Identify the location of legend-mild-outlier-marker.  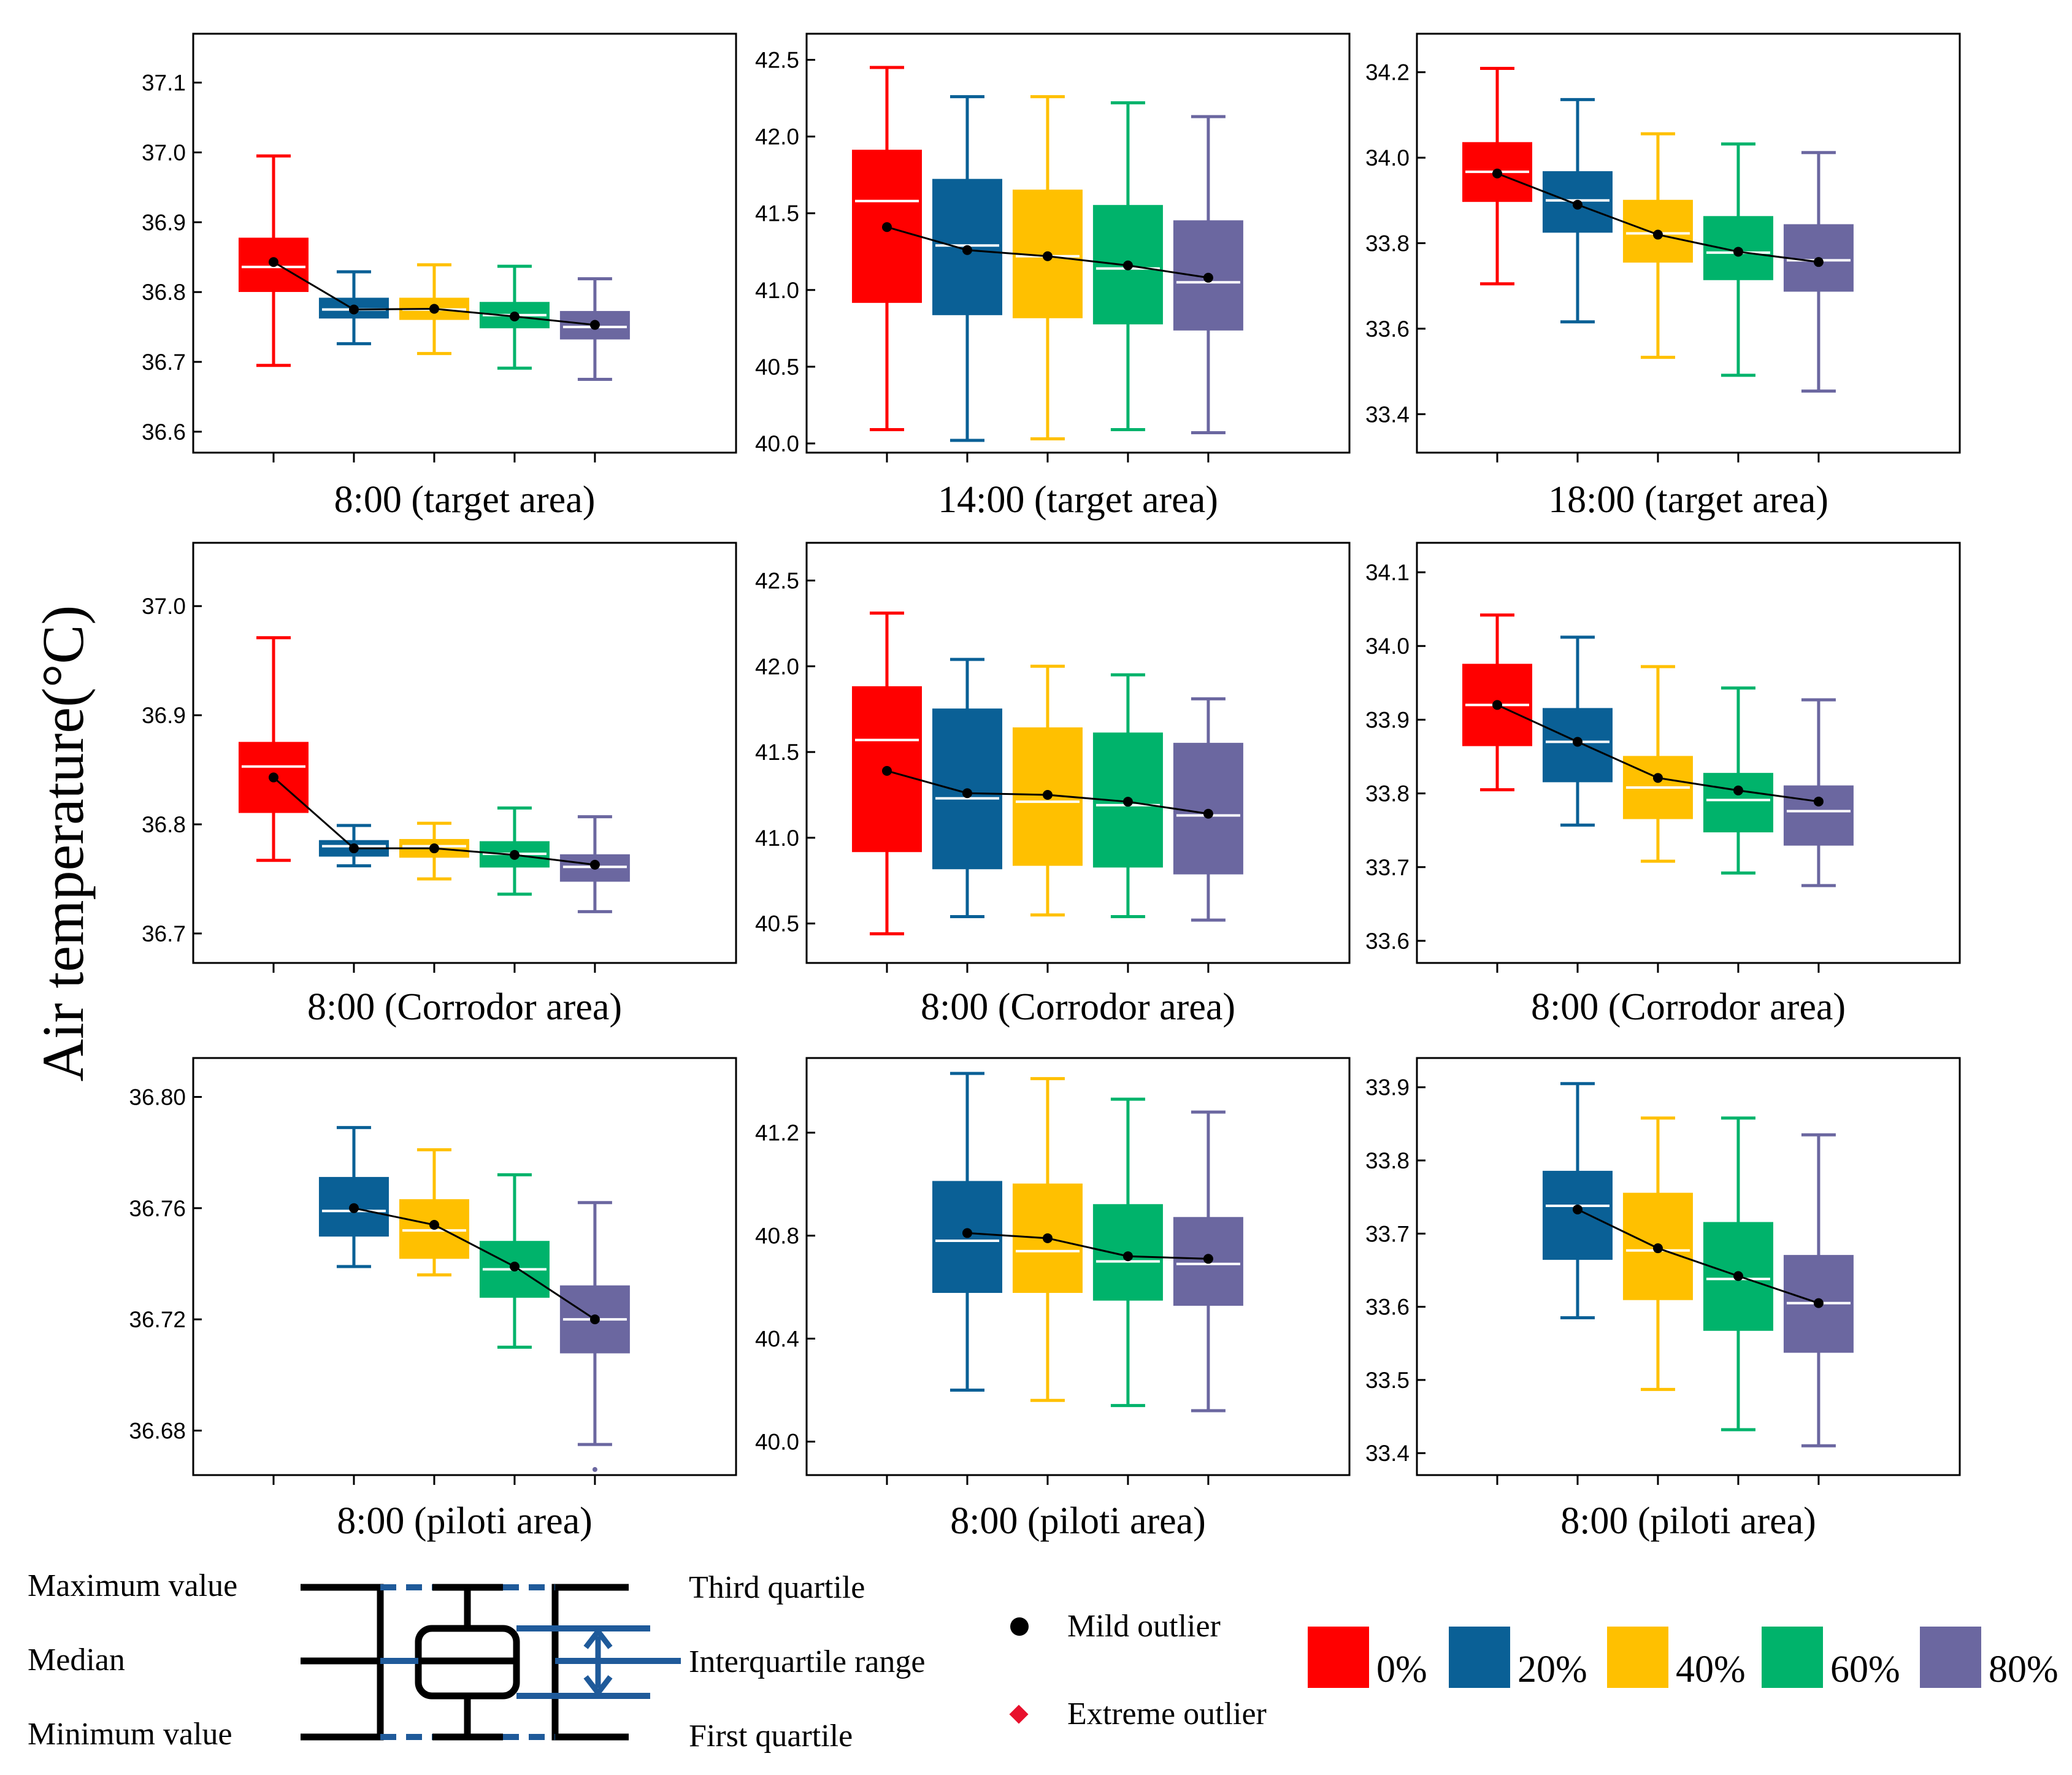
(1019, 1626).